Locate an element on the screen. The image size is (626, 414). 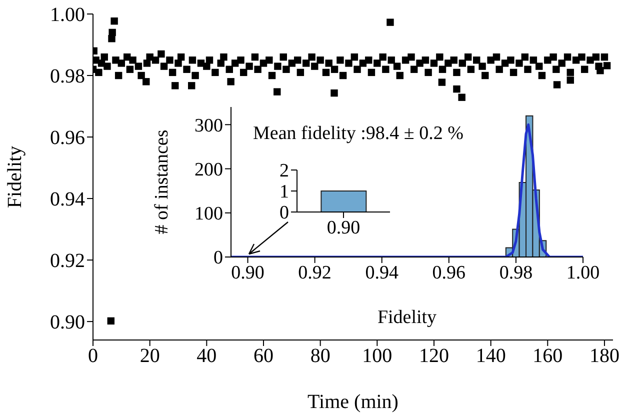
y-tick-label: 0.96 is located at coordinates (67, 138).